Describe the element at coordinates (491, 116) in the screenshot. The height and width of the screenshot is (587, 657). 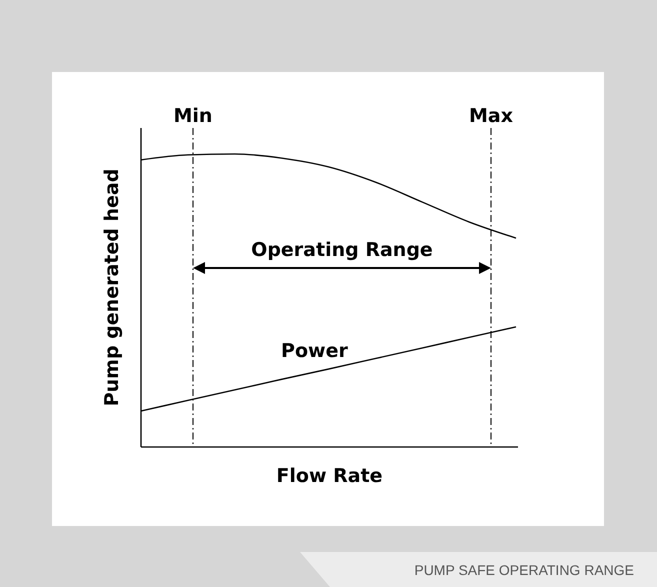
I see `text: Max` at that location.